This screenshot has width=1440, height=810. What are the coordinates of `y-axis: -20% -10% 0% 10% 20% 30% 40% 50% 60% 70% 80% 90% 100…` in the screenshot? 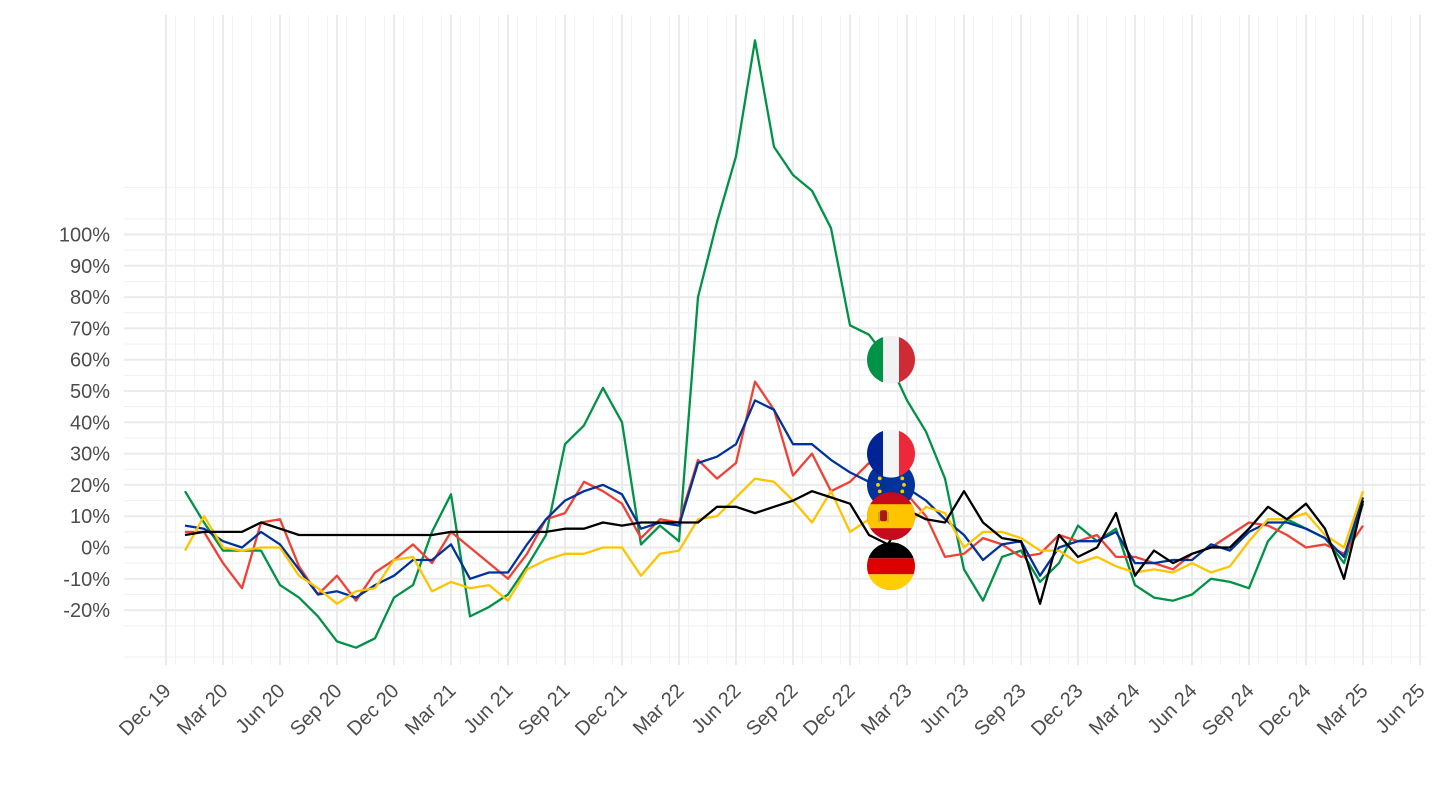 It's located at (84, 424).